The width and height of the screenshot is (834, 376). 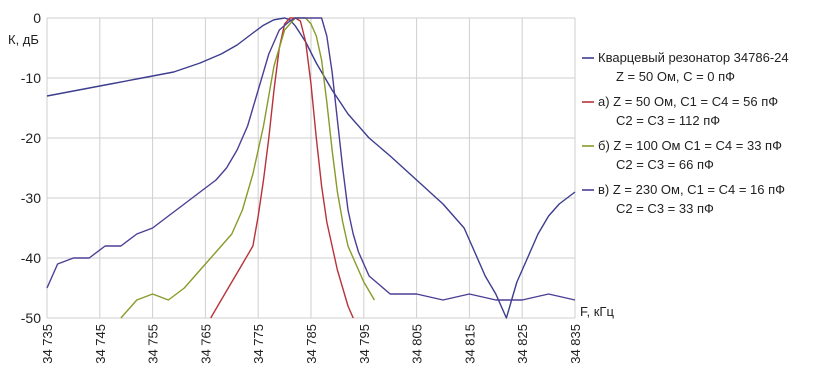 I want to click on x-axis-label: F, кГц, so click(x=597, y=311).